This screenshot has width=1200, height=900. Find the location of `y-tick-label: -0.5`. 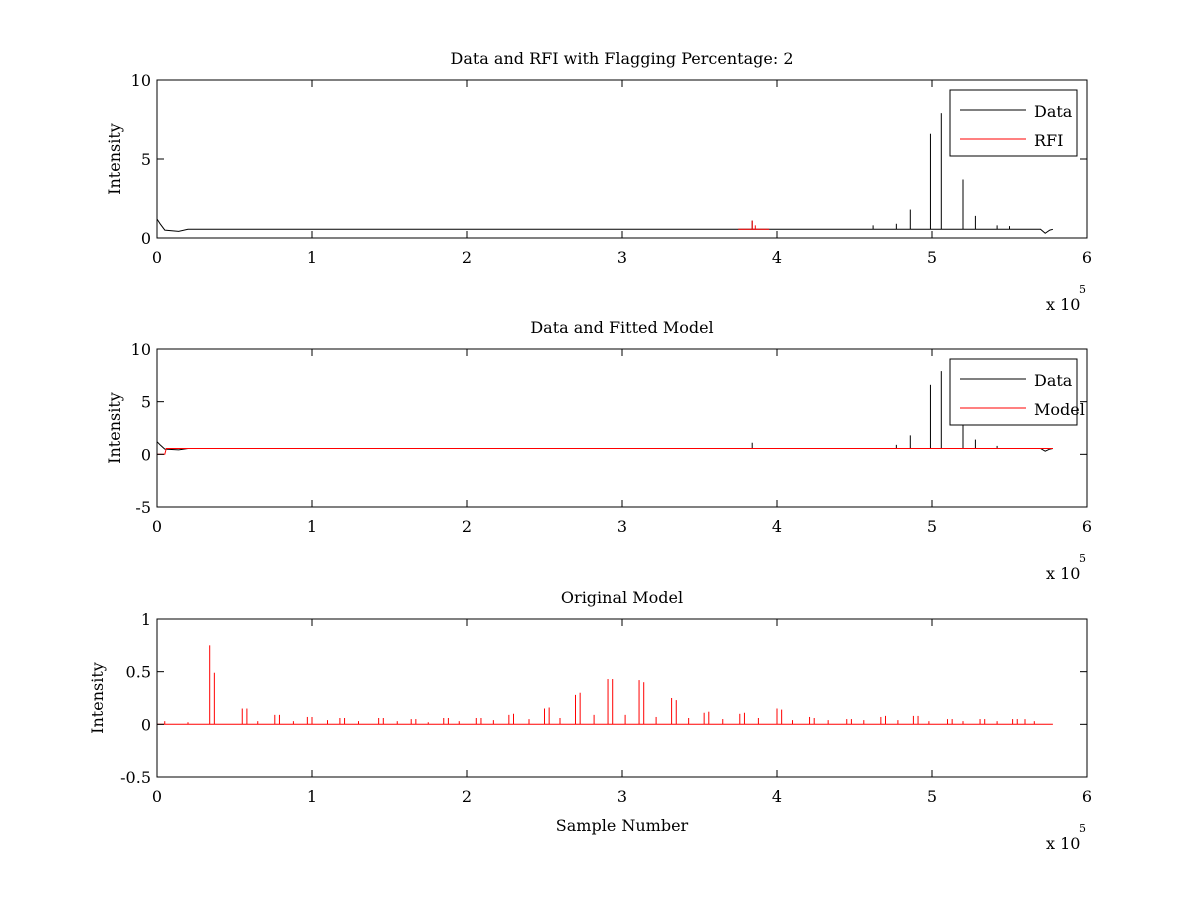

y-tick-label: -0.5 is located at coordinates (135, 777).